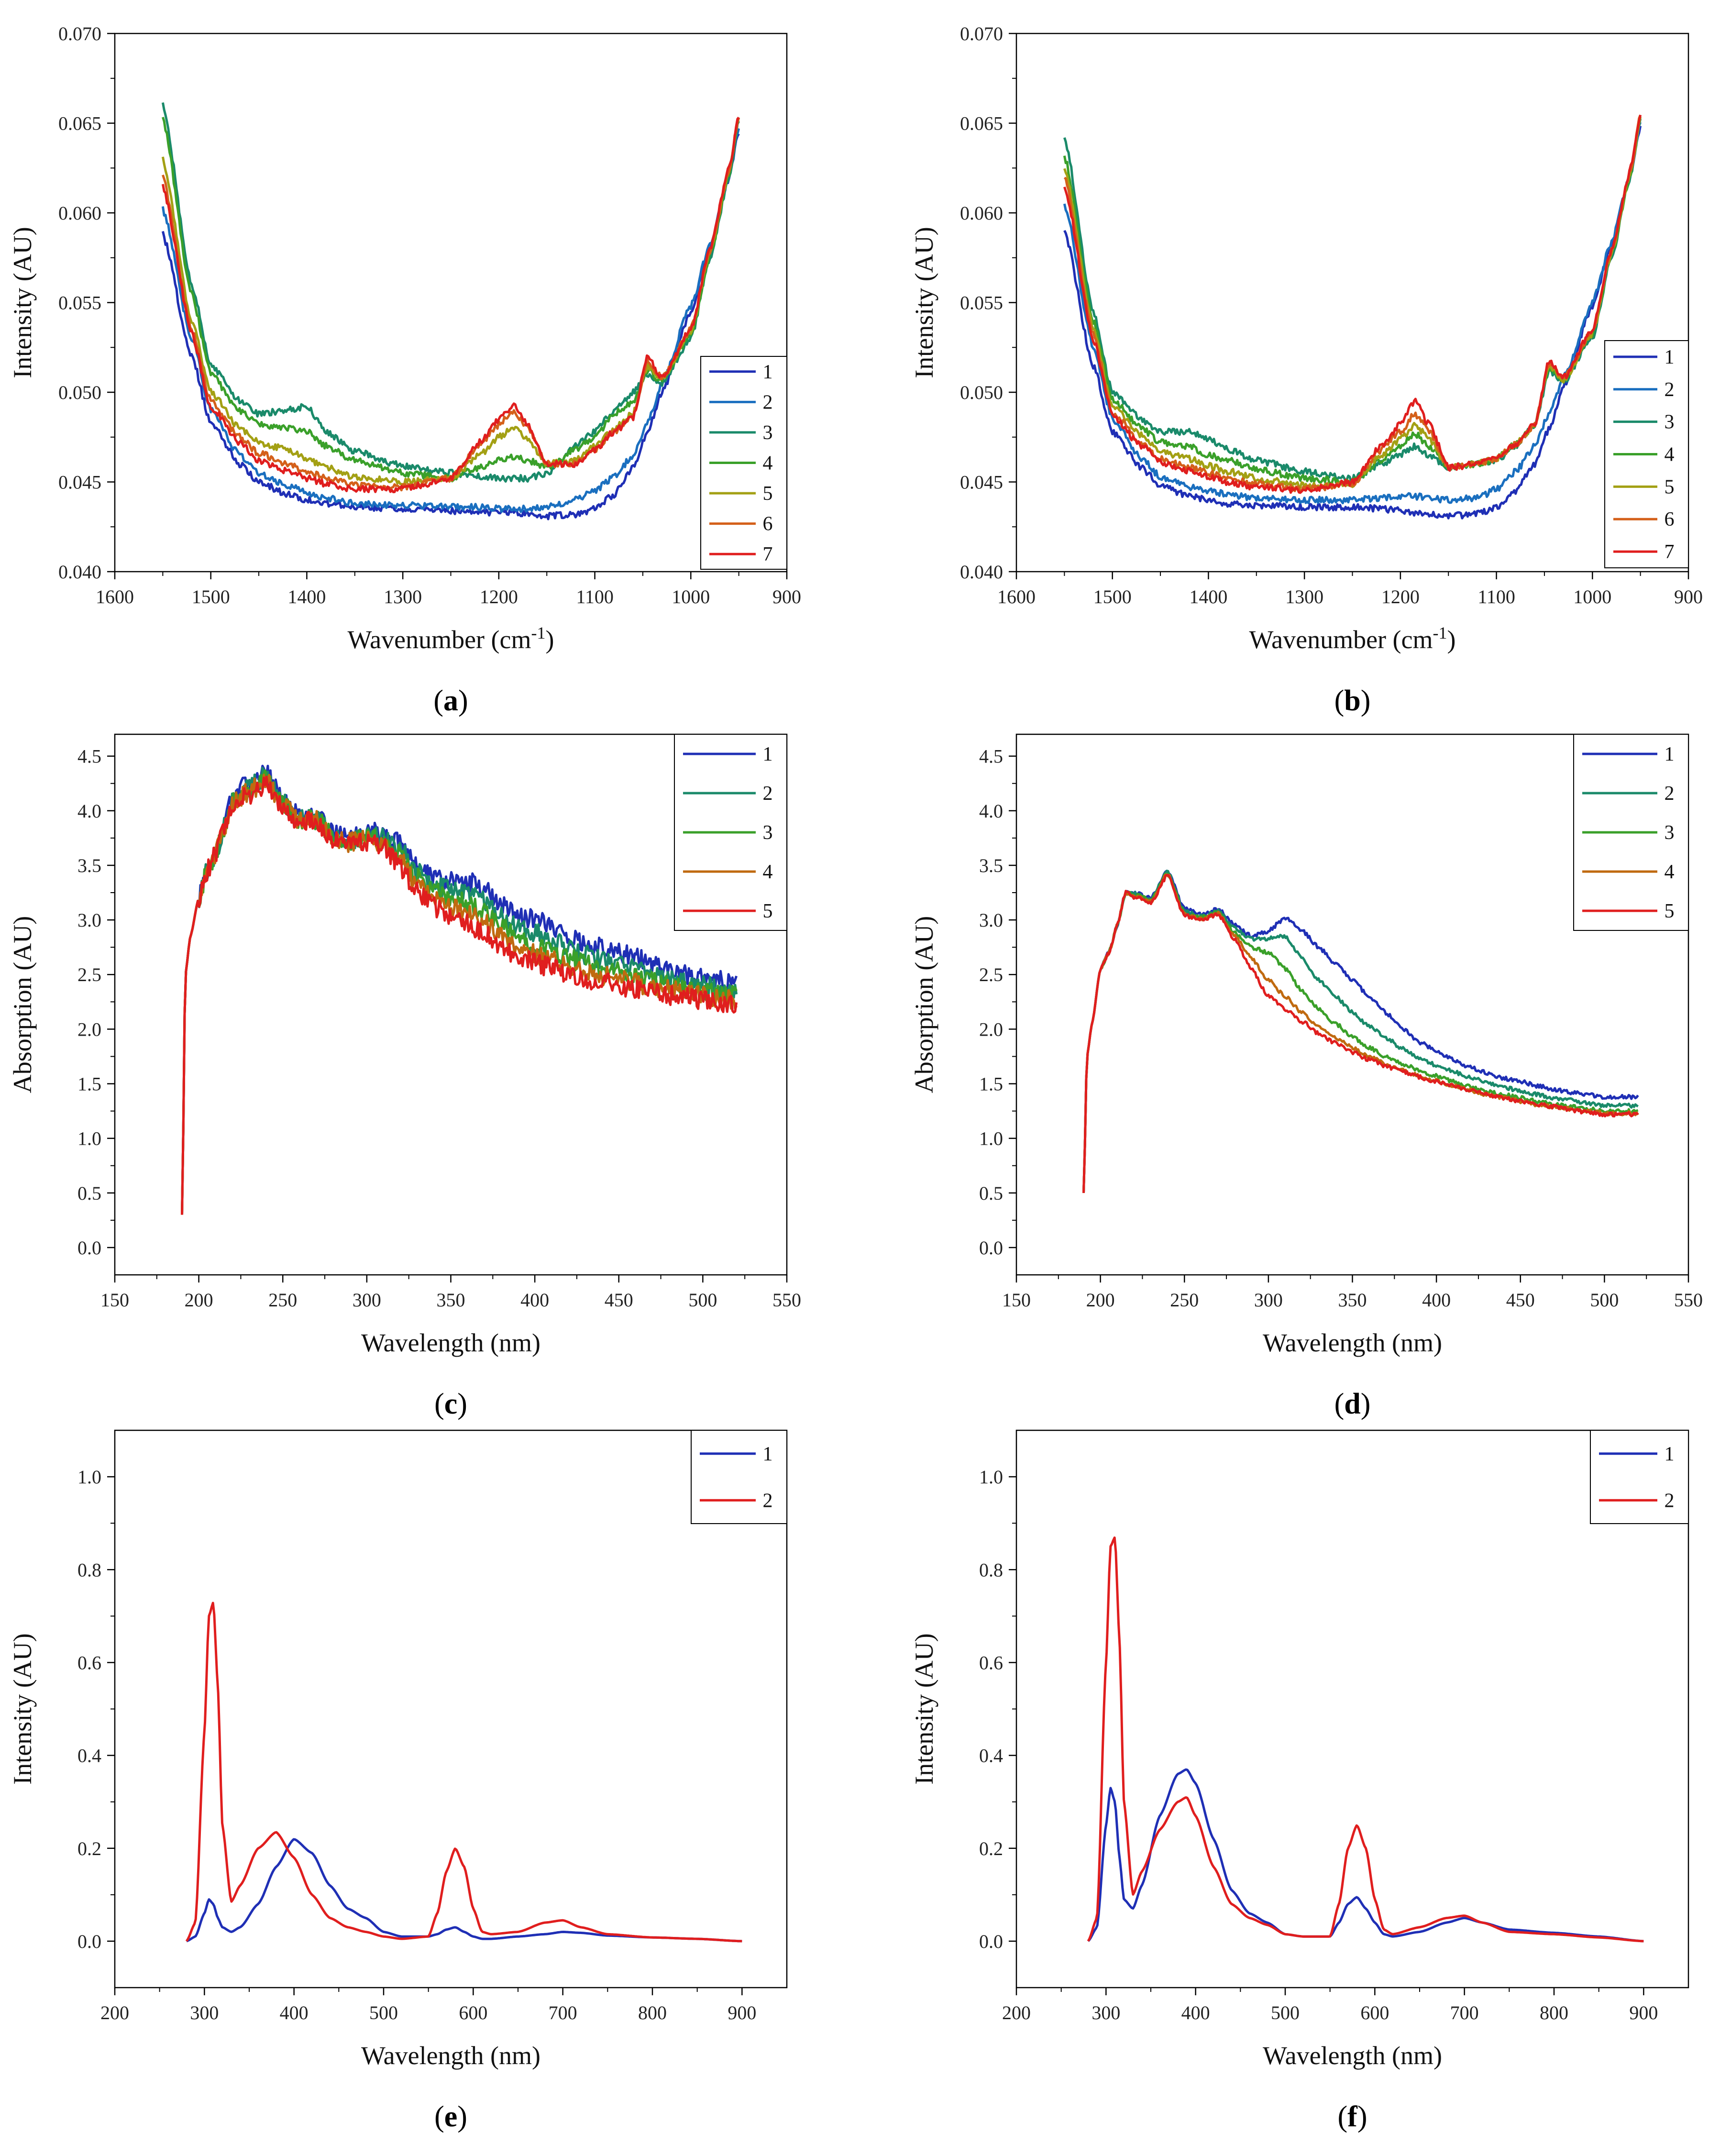  Describe the element at coordinates (991, 975) in the screenshot. I see `y-tick-label: 2.5` at that location.